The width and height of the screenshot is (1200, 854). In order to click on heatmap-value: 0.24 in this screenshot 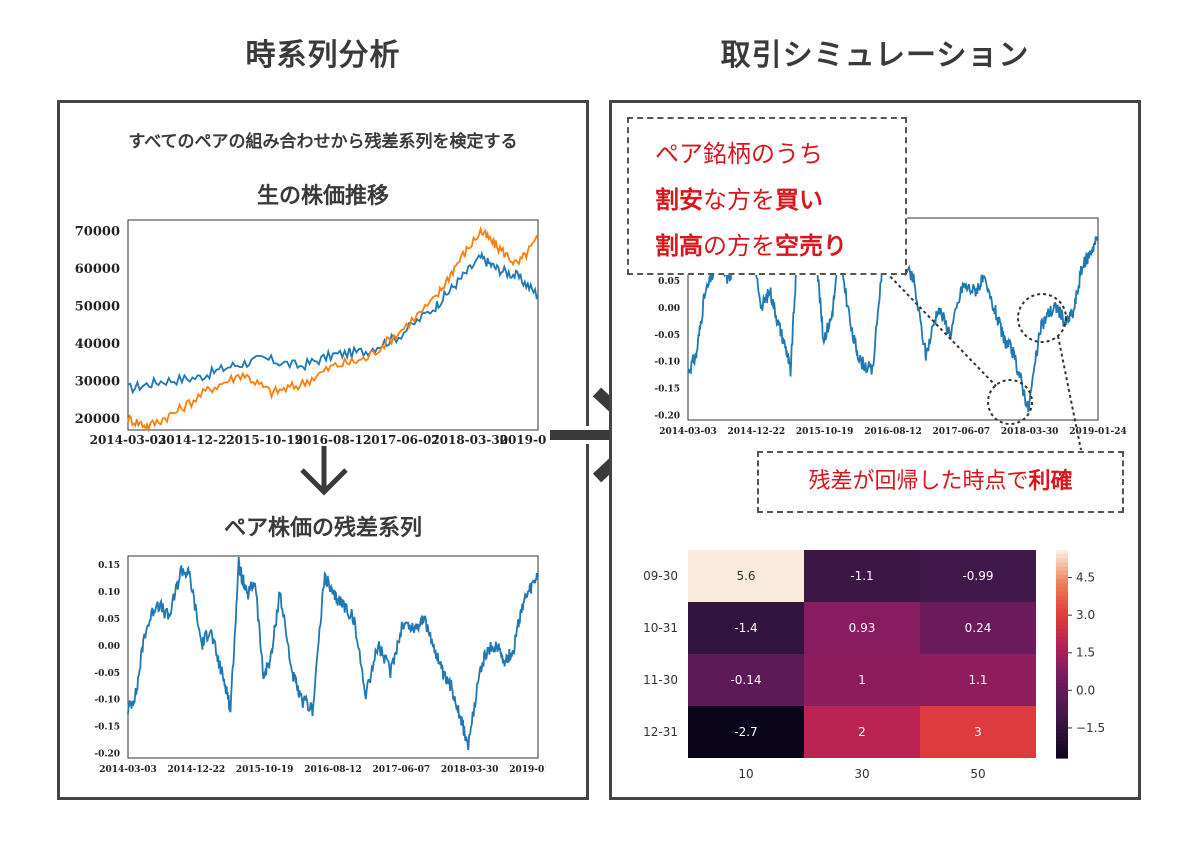, I will do `click(978, 628)`.